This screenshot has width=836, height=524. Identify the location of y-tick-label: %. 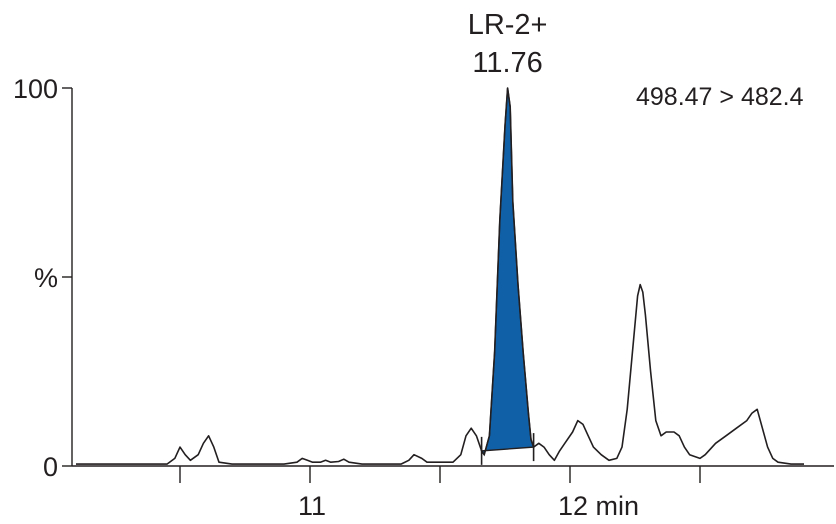
(46, 278).